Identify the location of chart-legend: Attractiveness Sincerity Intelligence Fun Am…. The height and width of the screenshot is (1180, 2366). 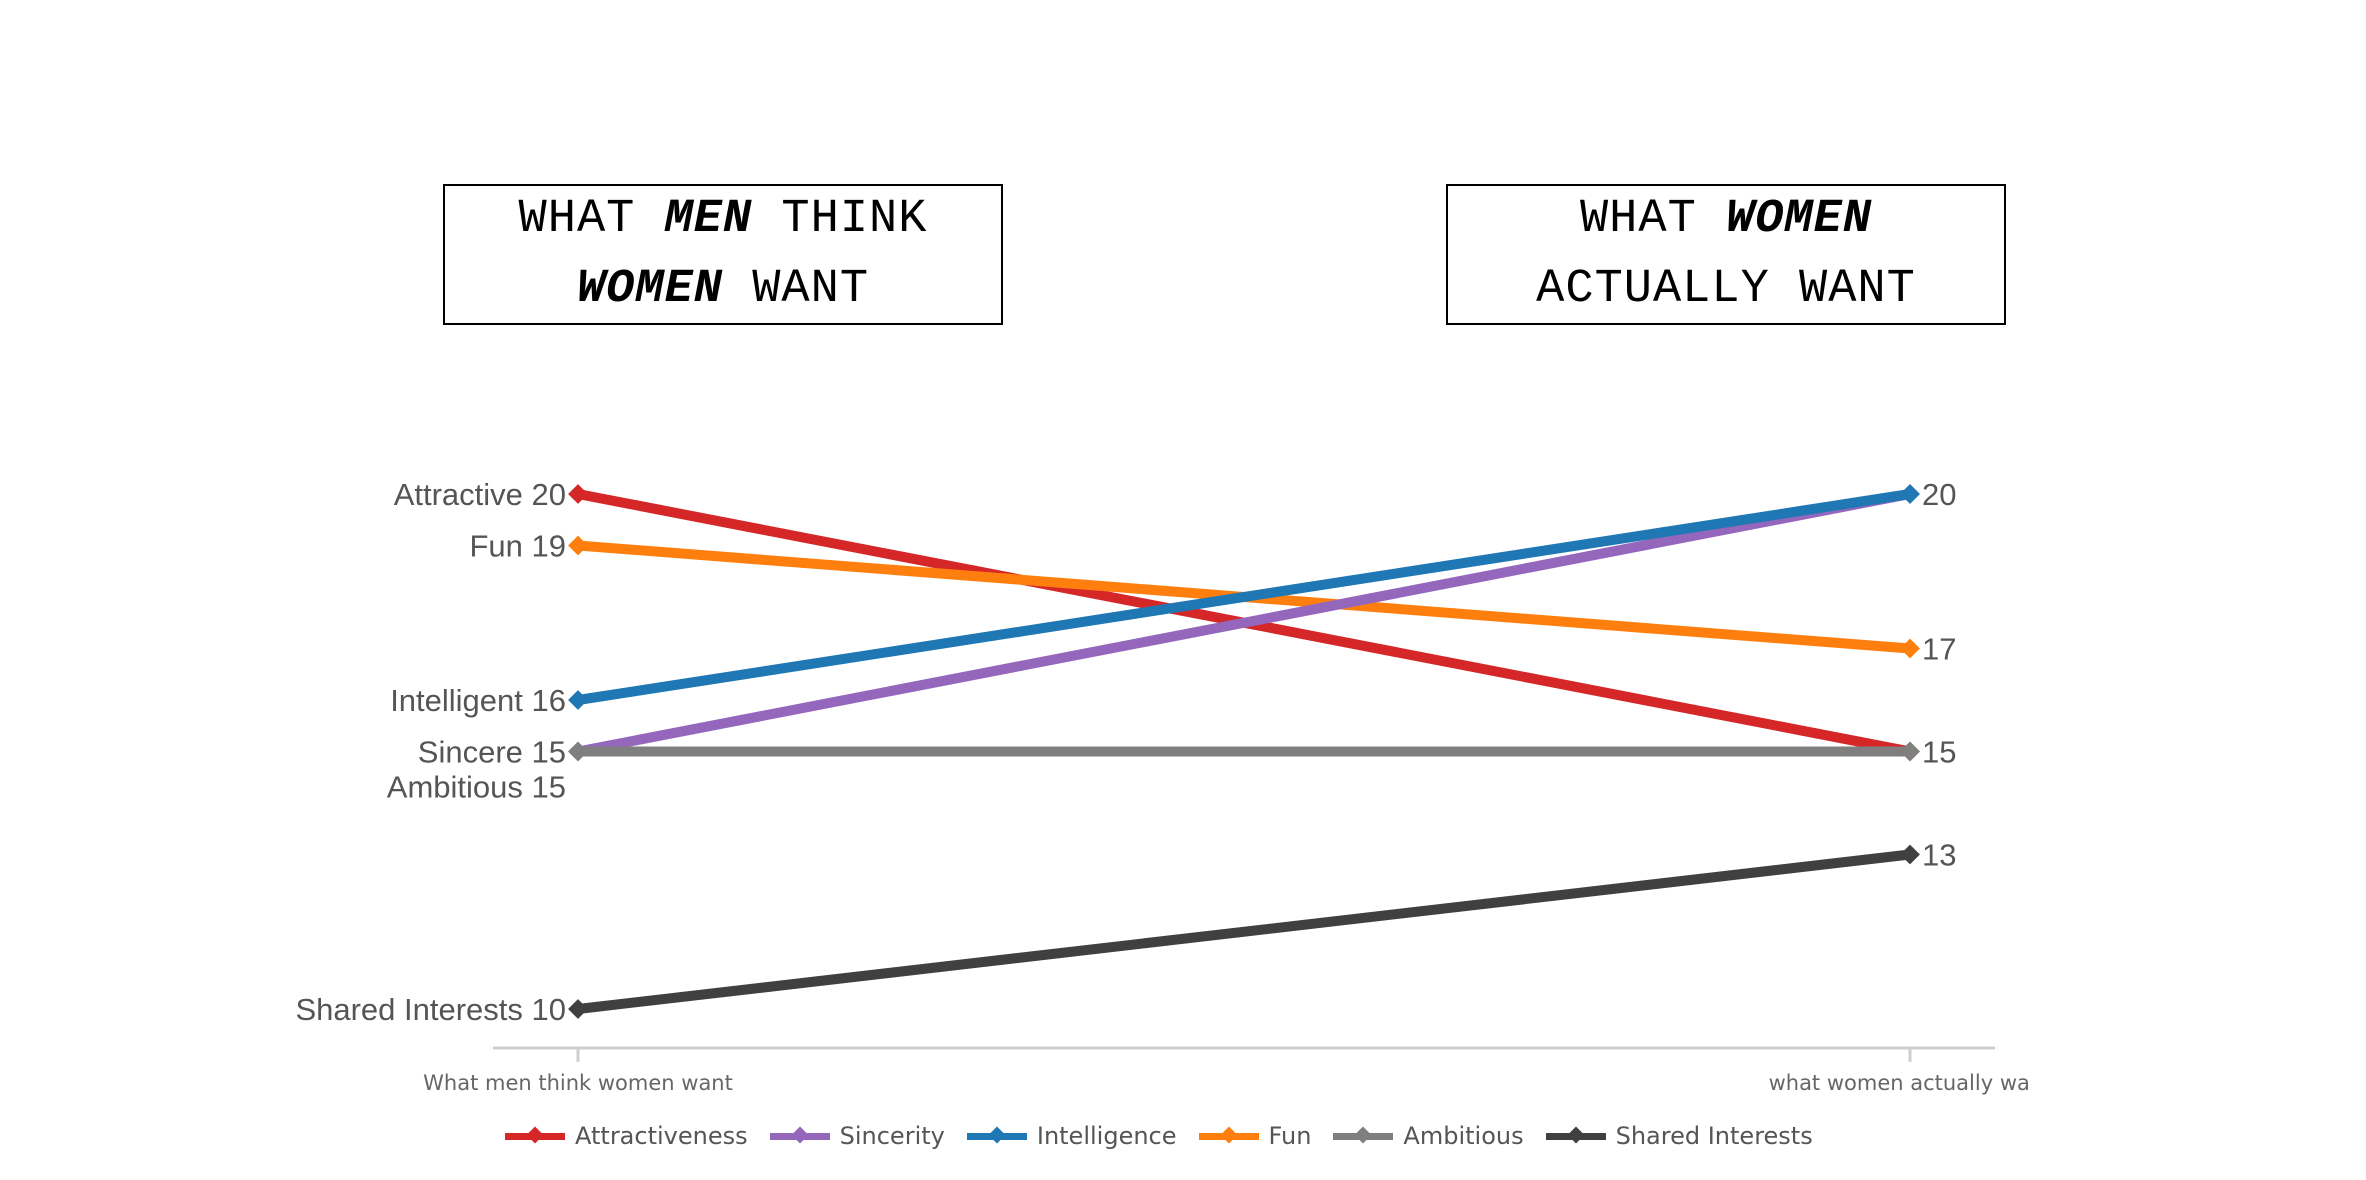
(1170, 1136).